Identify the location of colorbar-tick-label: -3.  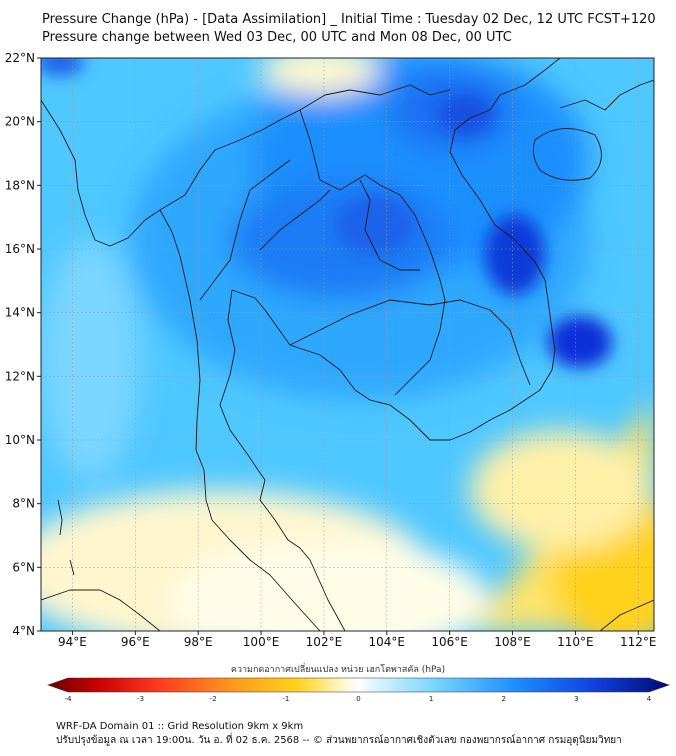
(140, 699).